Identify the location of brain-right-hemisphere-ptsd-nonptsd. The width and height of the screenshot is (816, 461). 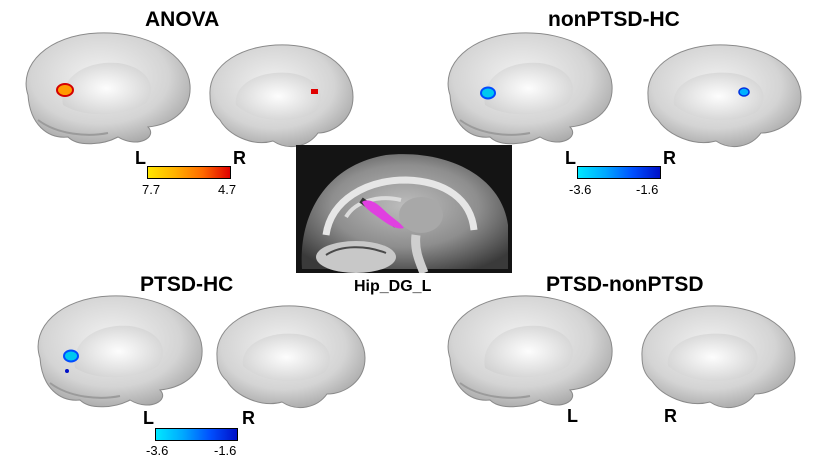
(718, 357).